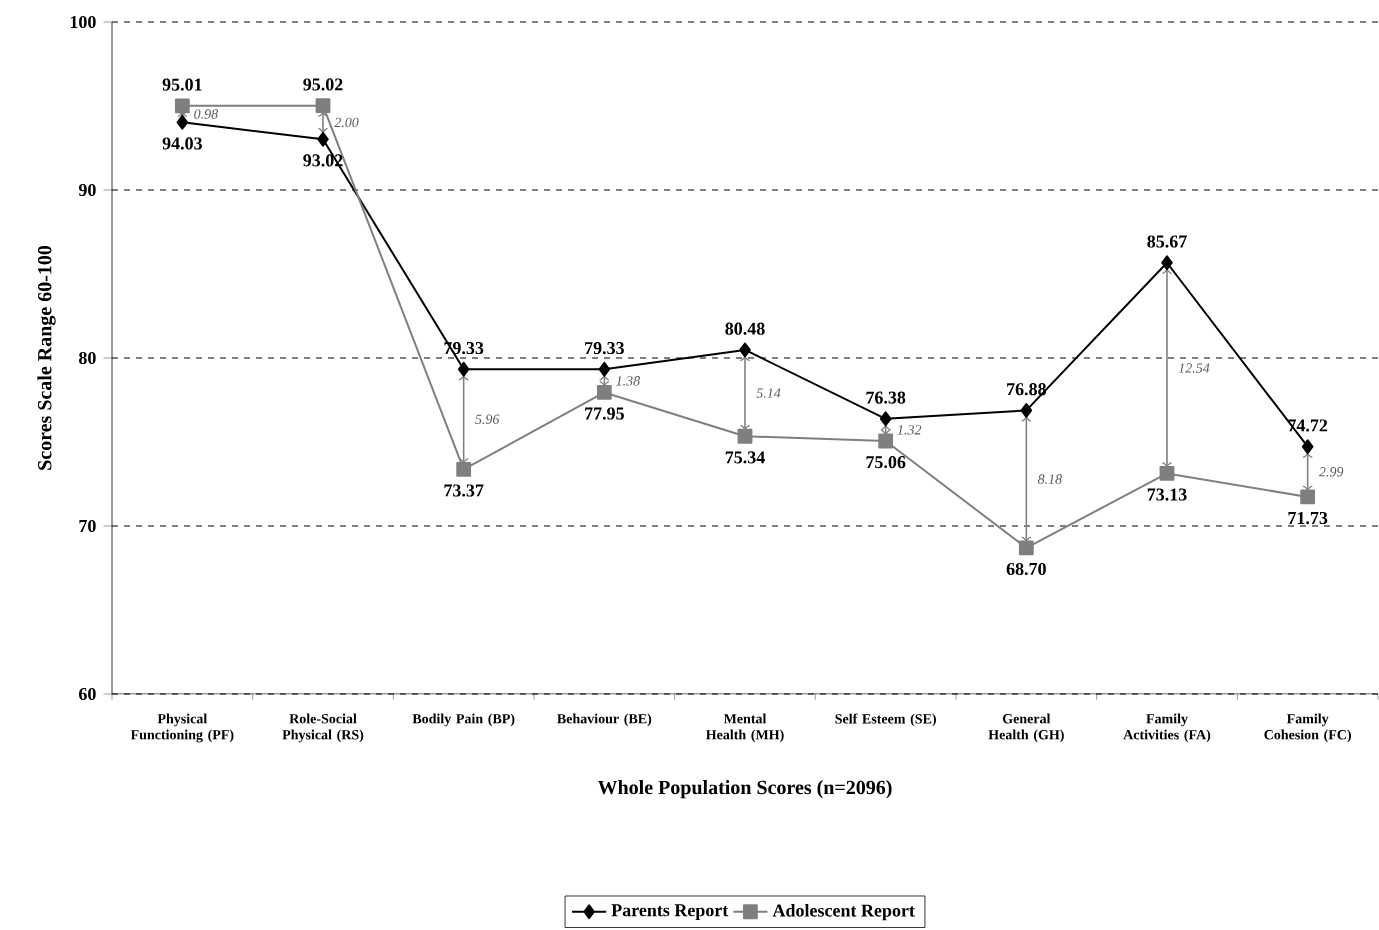 The width and height of the screenshot is (1379, 930). What do you see at coordinates (745, 328) in the screenshot?
I see `data-label: 80.48` at bounding box center [745, 328].